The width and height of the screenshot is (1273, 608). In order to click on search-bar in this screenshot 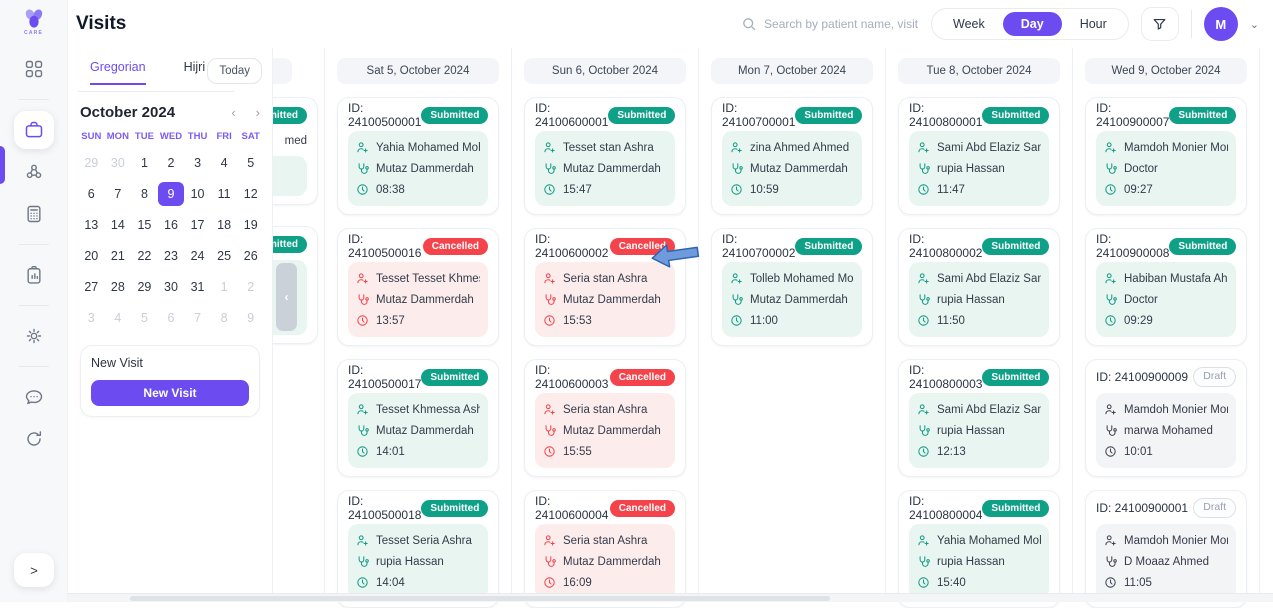, I will do `click(830, 24)`.